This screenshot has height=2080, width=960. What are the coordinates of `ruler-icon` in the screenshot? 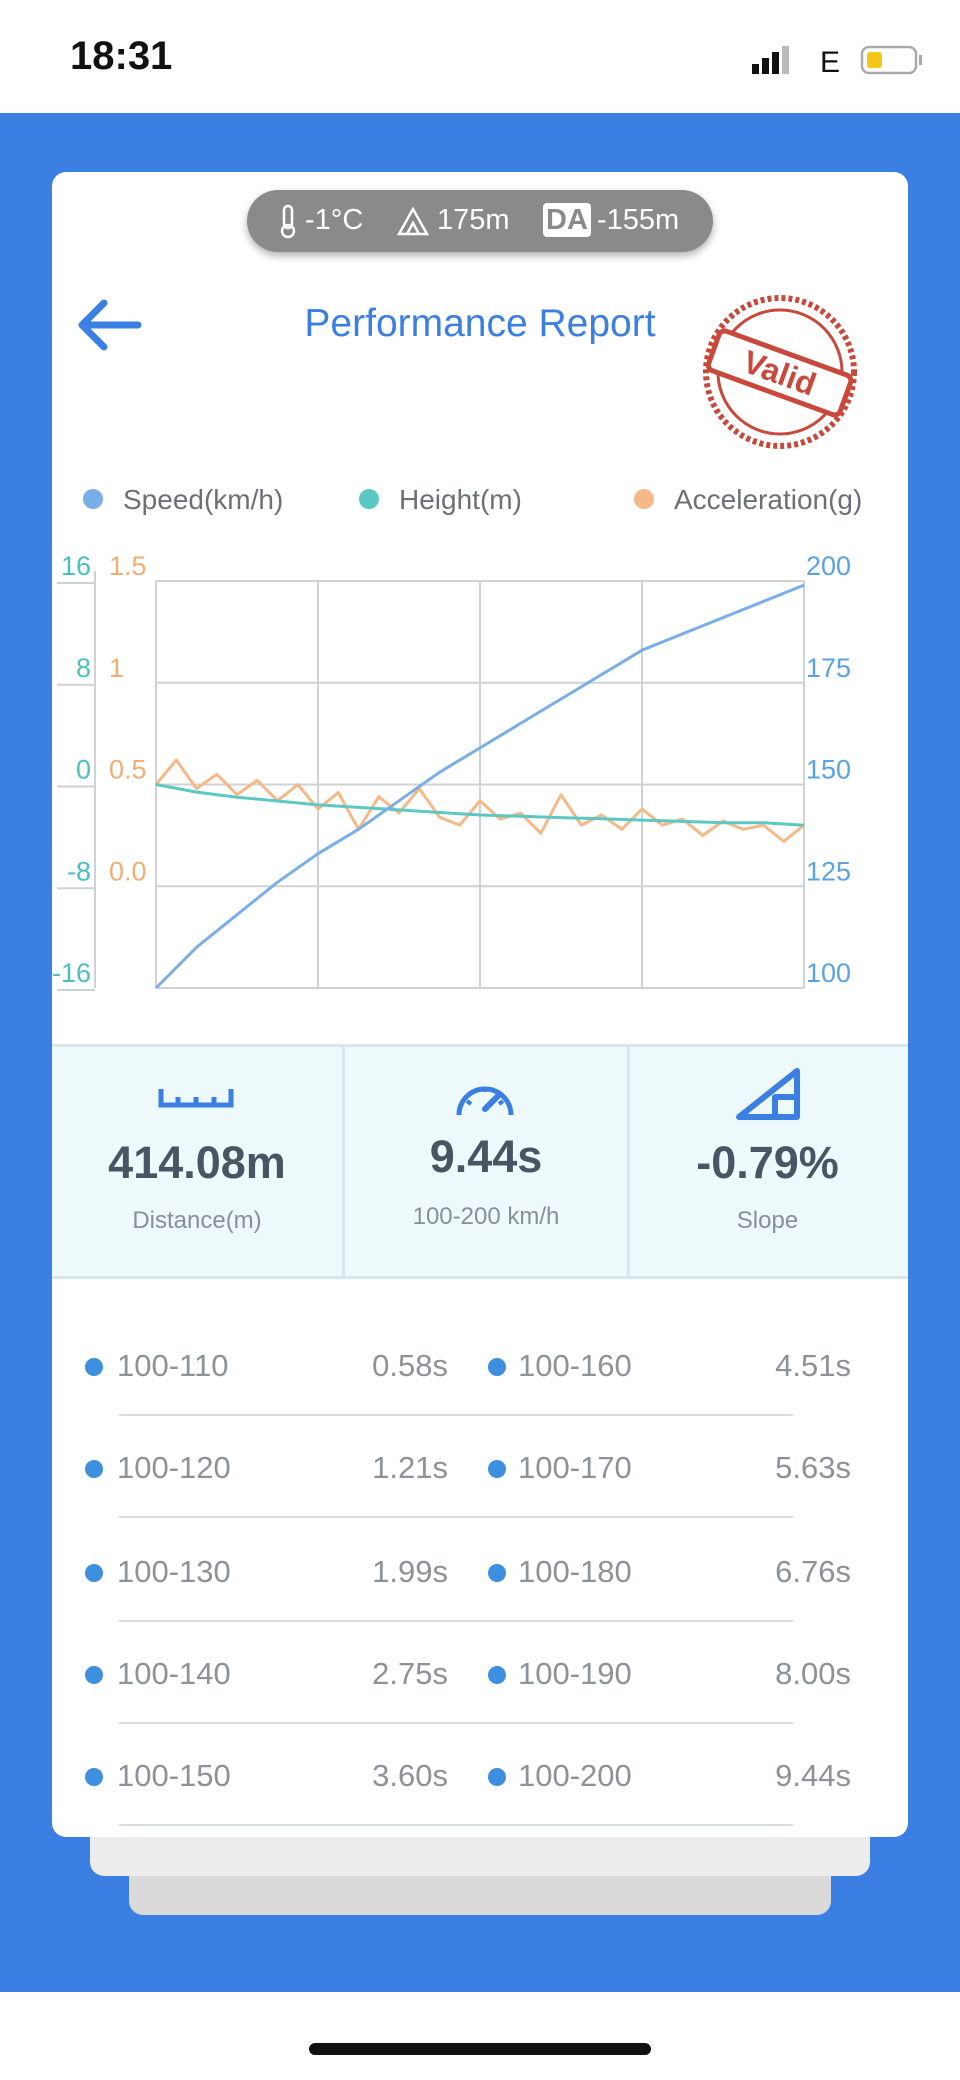 It's located at (196, 1098).